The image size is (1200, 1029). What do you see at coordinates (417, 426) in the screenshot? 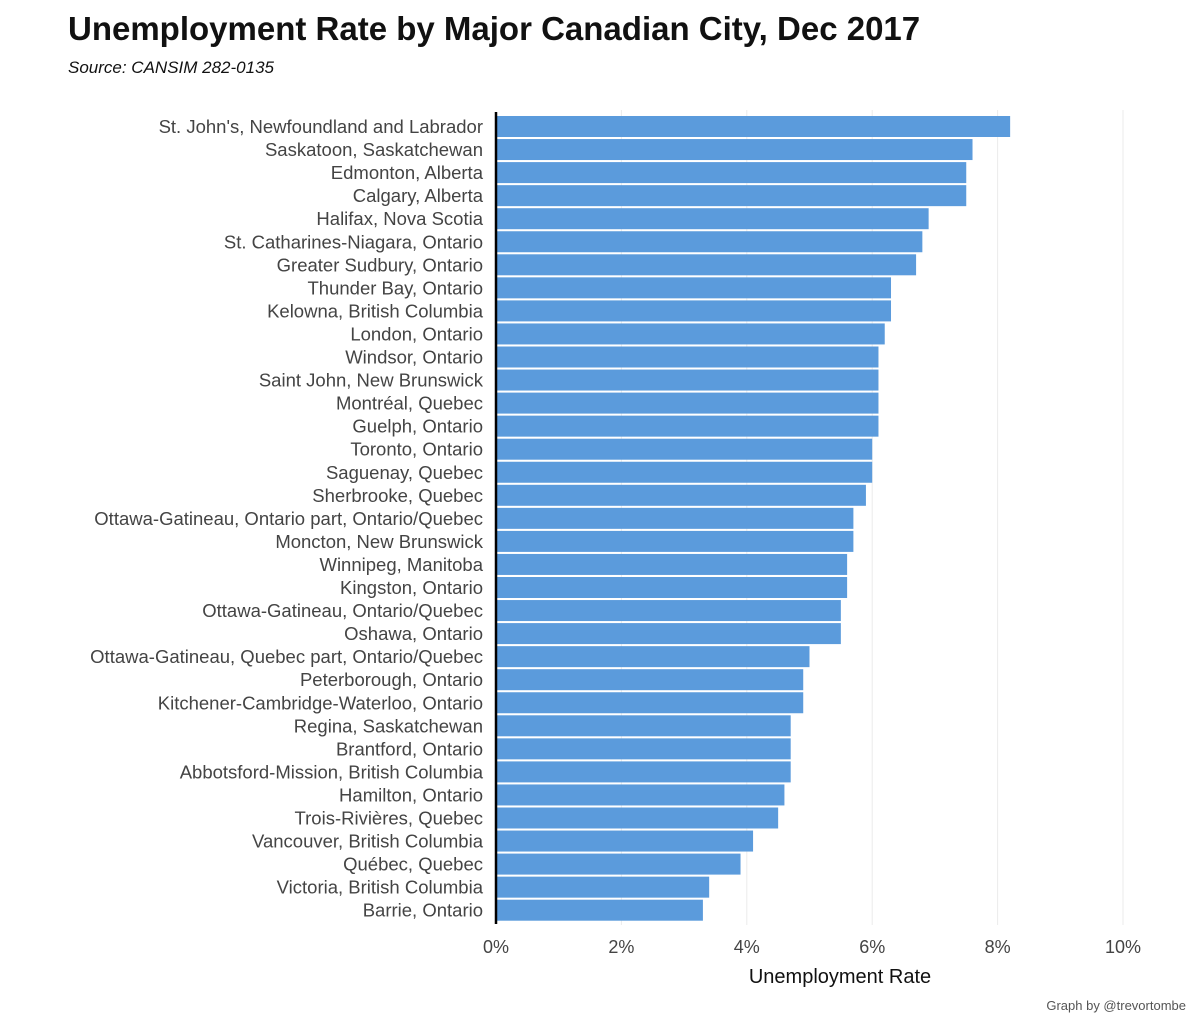
I see `category-label: Guelph, Ontario` at bounding box center [417, 426].